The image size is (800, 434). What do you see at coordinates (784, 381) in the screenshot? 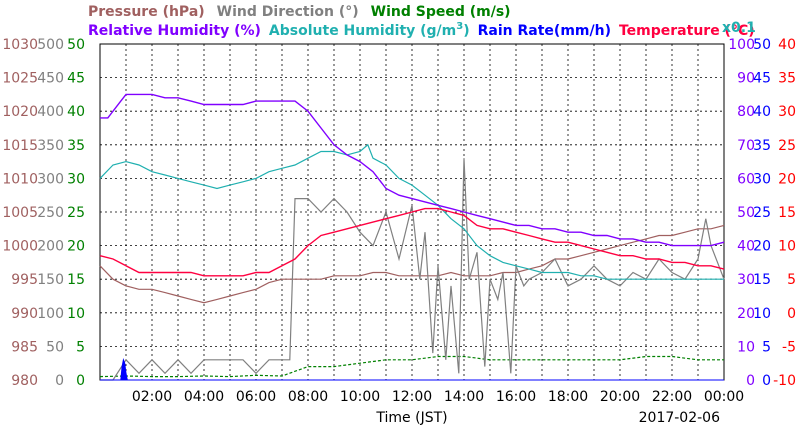
I see `temp-tick-label: -10` at bounding box center [784, 381].